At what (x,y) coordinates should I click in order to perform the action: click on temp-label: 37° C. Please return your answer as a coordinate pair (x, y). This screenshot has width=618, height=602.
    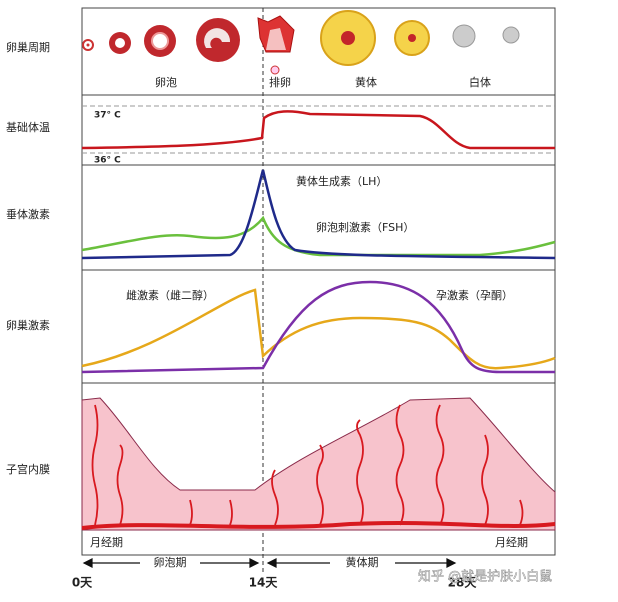
    Looking at the image, I should click on (107, 116).